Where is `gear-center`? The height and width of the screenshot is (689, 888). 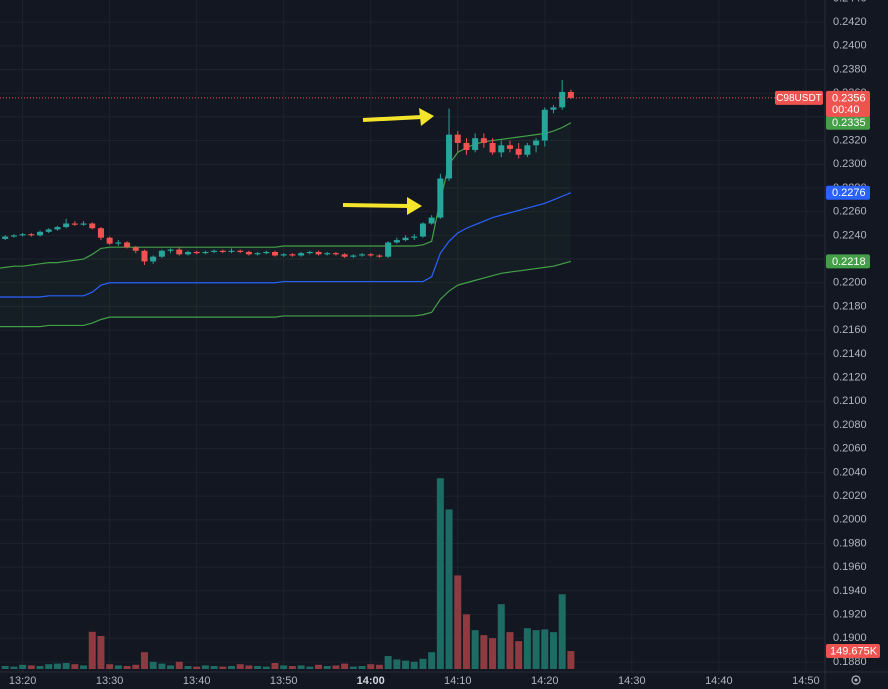 gear-center is located at coordinates (856, 680).